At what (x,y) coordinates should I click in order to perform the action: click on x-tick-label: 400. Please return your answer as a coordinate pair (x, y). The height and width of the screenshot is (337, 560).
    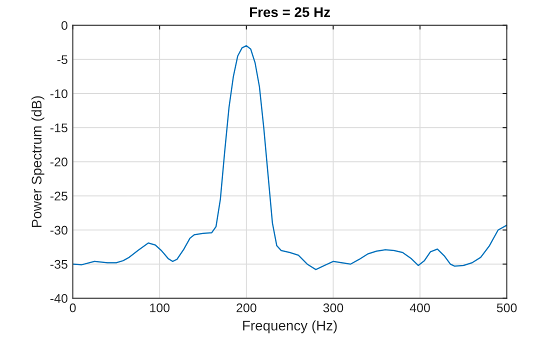
    Looking at the image, I should click on (420, 307).